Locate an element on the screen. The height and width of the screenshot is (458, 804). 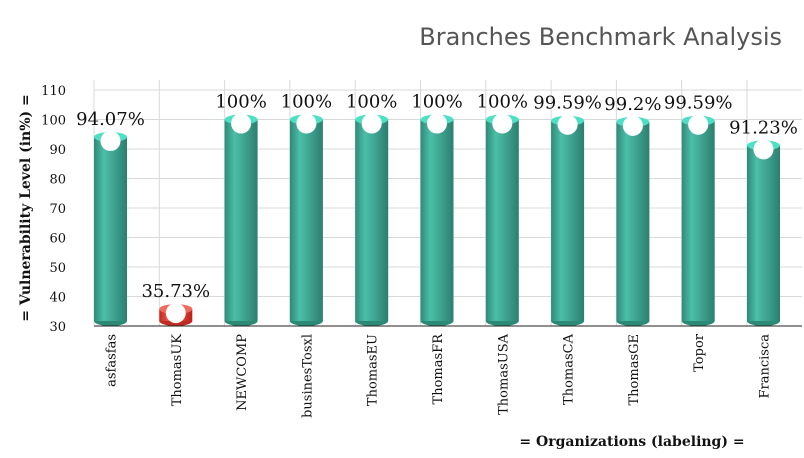
x-tick-label: businesTosxl is located at coordinates (307, 376).